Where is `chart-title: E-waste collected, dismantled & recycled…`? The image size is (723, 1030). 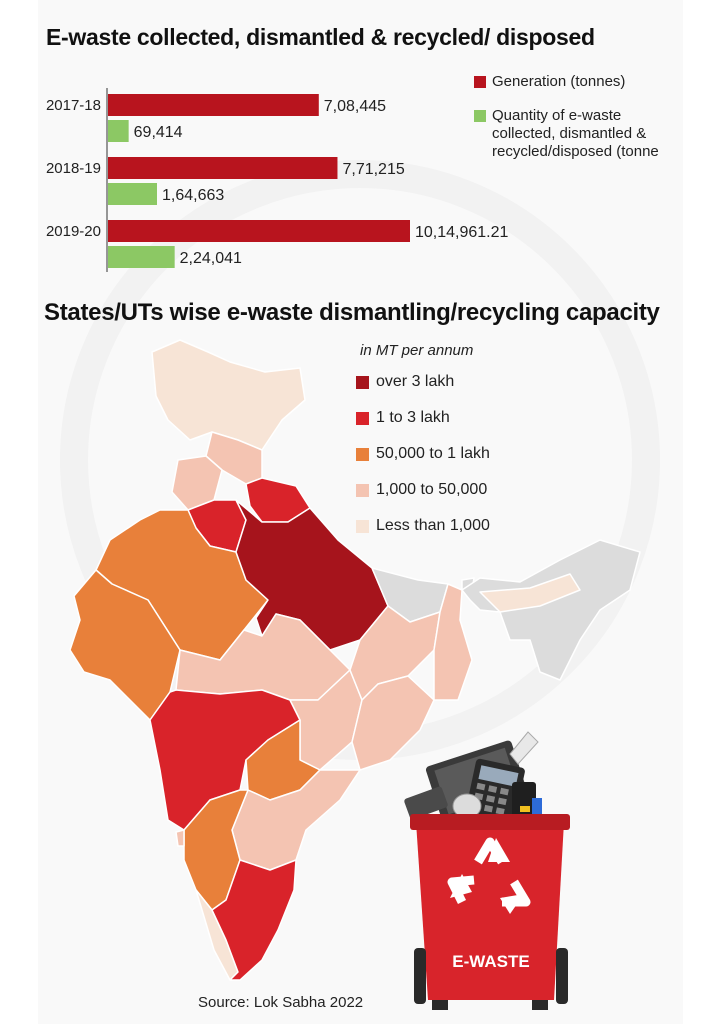
chart-title: E-waste collected, dismantled & recycled… is located at coordinates (320, 37).